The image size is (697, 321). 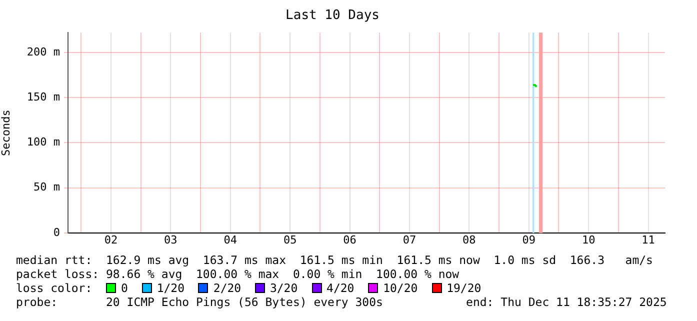 What do you see at coordinates (341, 302) in the screenshot?
I see `text: probe: 20 ICMP Echo Pings (56 Bytes) every 300s end: Thu Dec 11 18:35:27 2025` at bounding box center [341, 302].